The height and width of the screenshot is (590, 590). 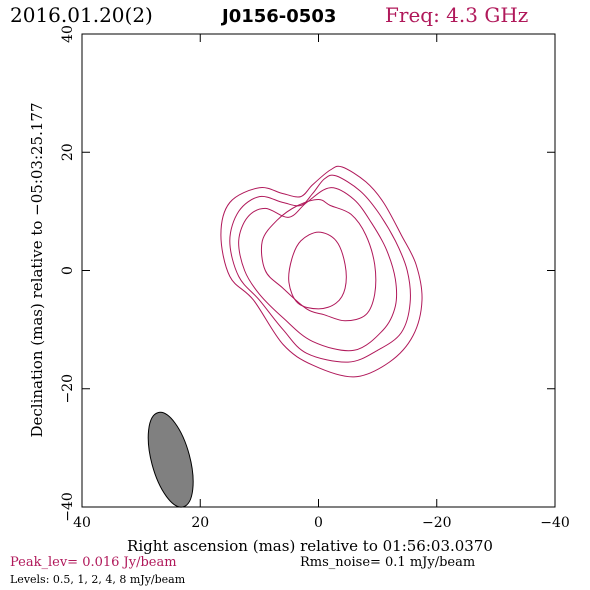 What do you see at coordinates (456, 15) in the screenshot?
I see `frequency-label: Freq: 4.3 GHz` at bounding box center [456, 15].